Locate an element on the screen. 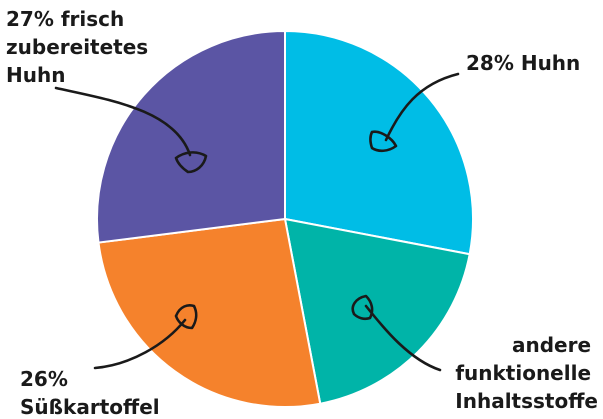  arrow-huhn is located at coordinates (414, 112).